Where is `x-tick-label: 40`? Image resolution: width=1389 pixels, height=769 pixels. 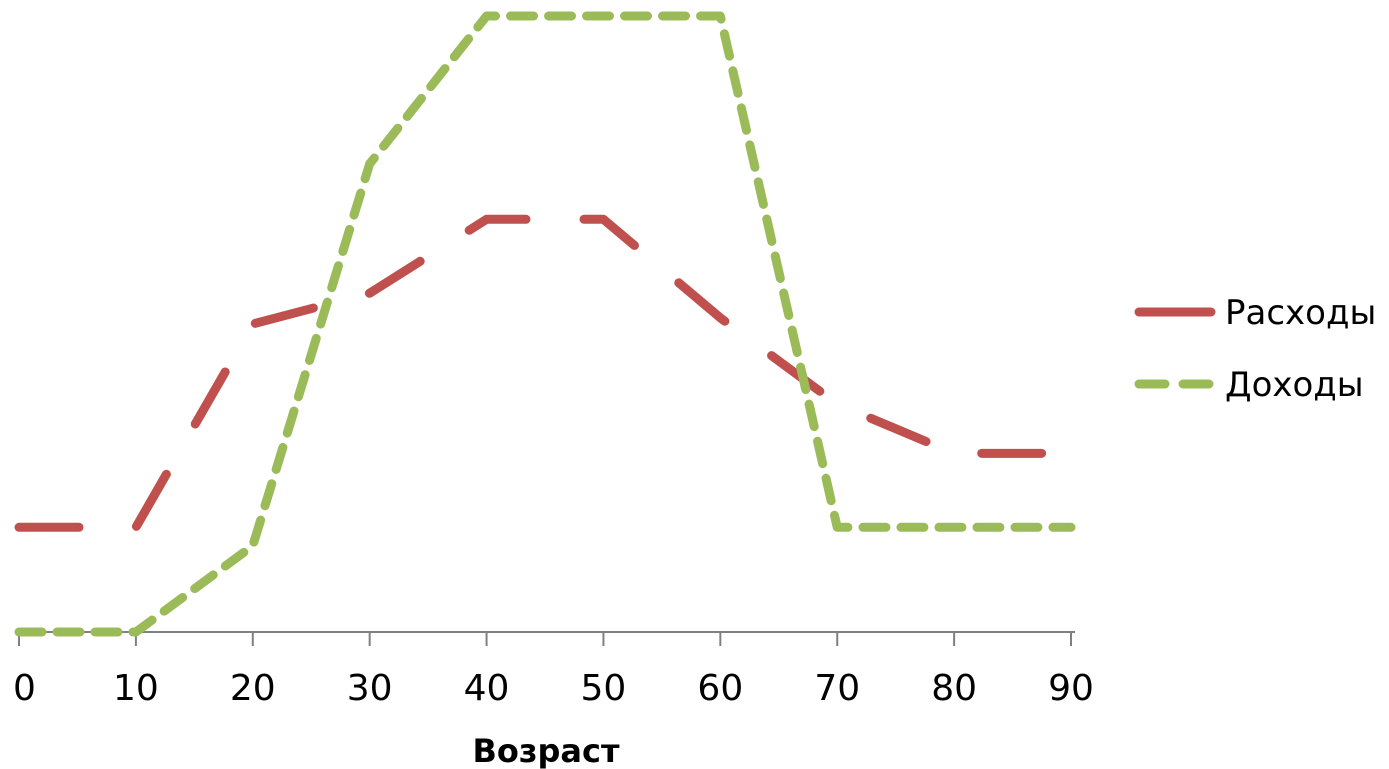
x-tick-label: 40 is located at coordinates (487, 688).